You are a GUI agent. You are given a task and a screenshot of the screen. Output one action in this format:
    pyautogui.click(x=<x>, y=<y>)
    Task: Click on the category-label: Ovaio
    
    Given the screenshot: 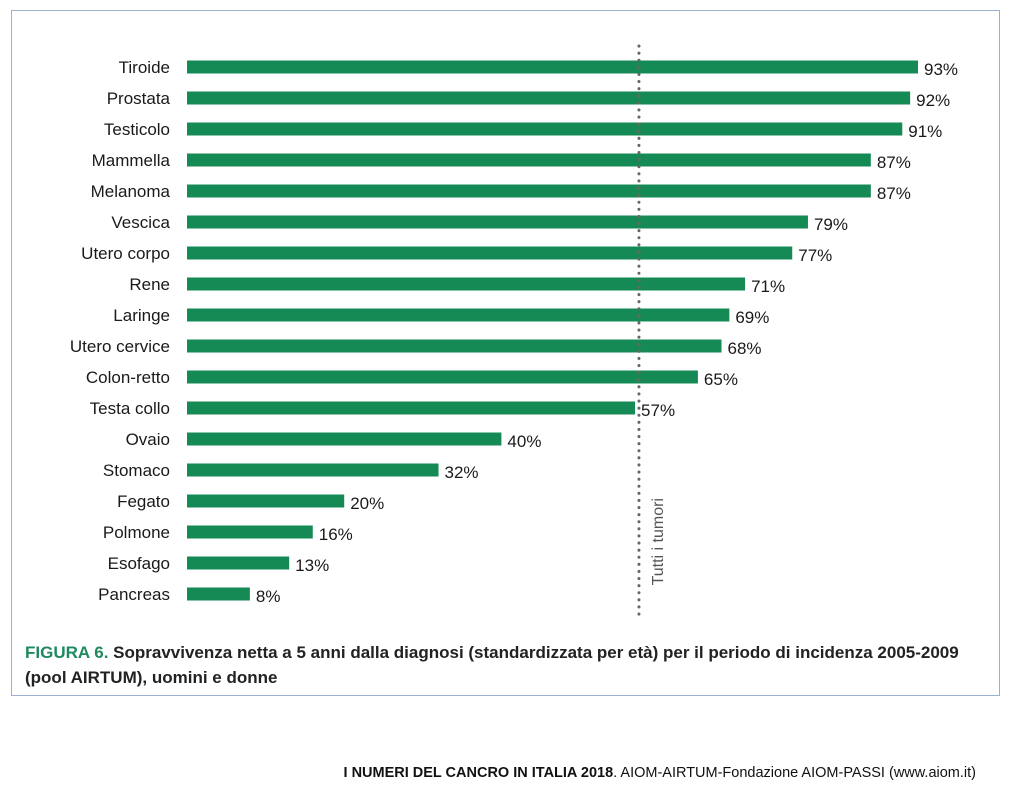 What is the action you would take?
    pyautogui.click(x=148, y=439)
    